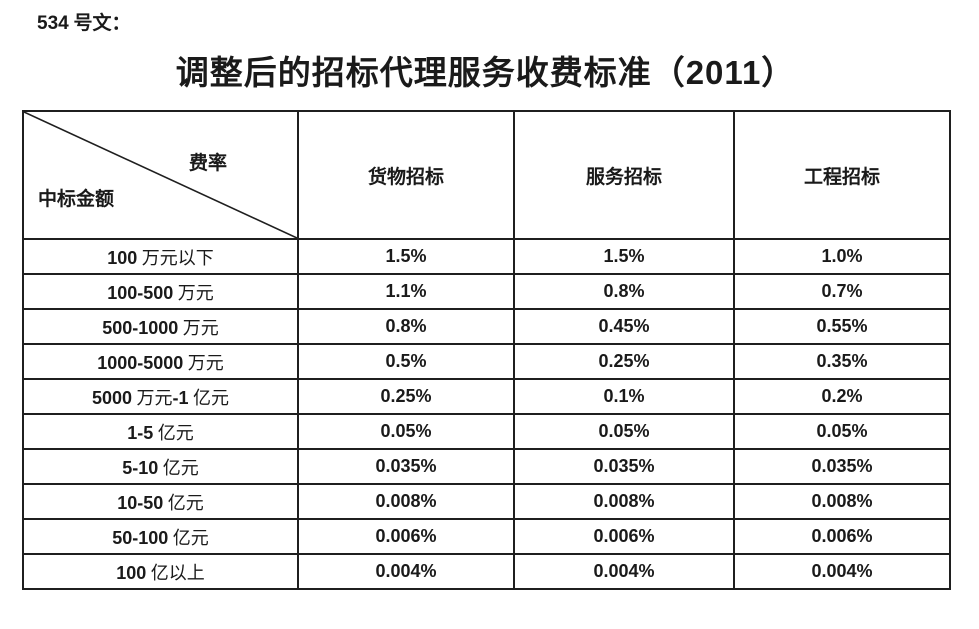  Describe the element at coordinates (140, 432) in the screenshot. I see `numeric-text: 1-5` at that location.